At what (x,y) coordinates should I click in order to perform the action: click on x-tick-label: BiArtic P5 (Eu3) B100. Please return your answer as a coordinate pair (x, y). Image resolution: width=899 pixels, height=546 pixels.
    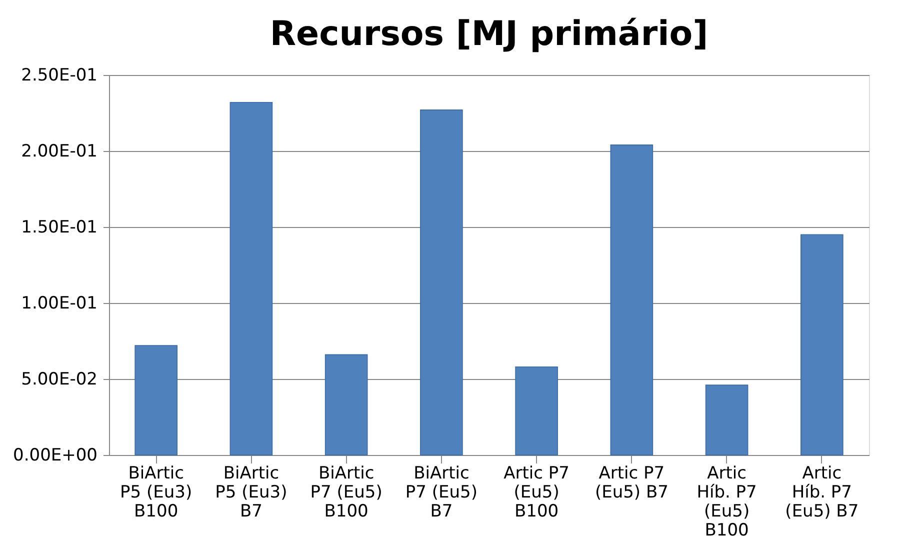
    Looking at the image, I should click on (156, 493).